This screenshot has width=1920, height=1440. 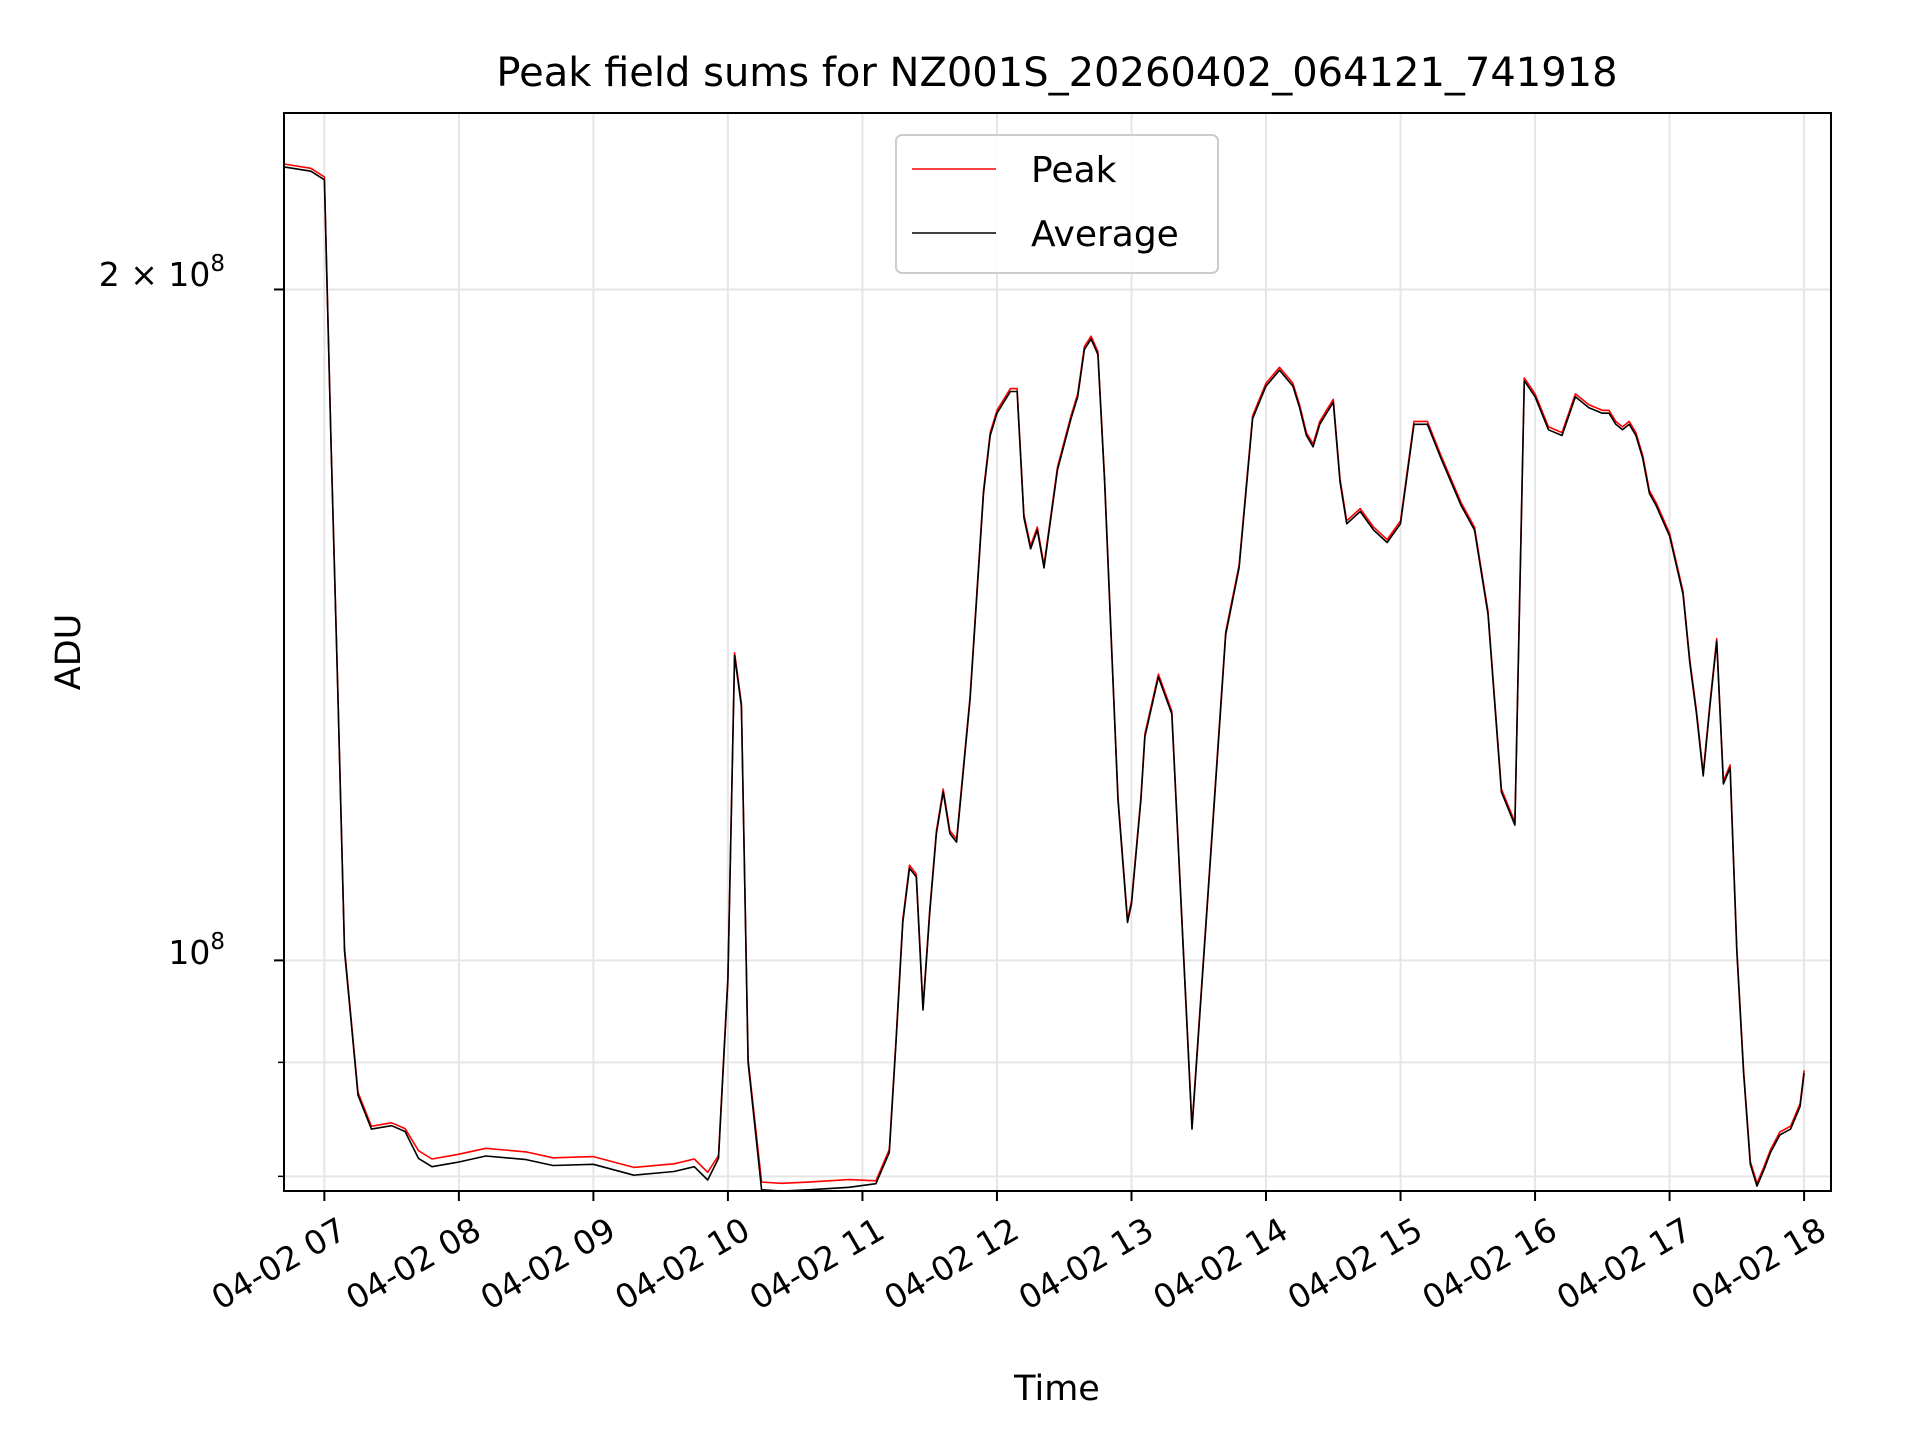 What do you see at coordinates (1074, 170) in the screenshot?
I see `legend-label-peak: Peak` at bounding box center [1074, 170].